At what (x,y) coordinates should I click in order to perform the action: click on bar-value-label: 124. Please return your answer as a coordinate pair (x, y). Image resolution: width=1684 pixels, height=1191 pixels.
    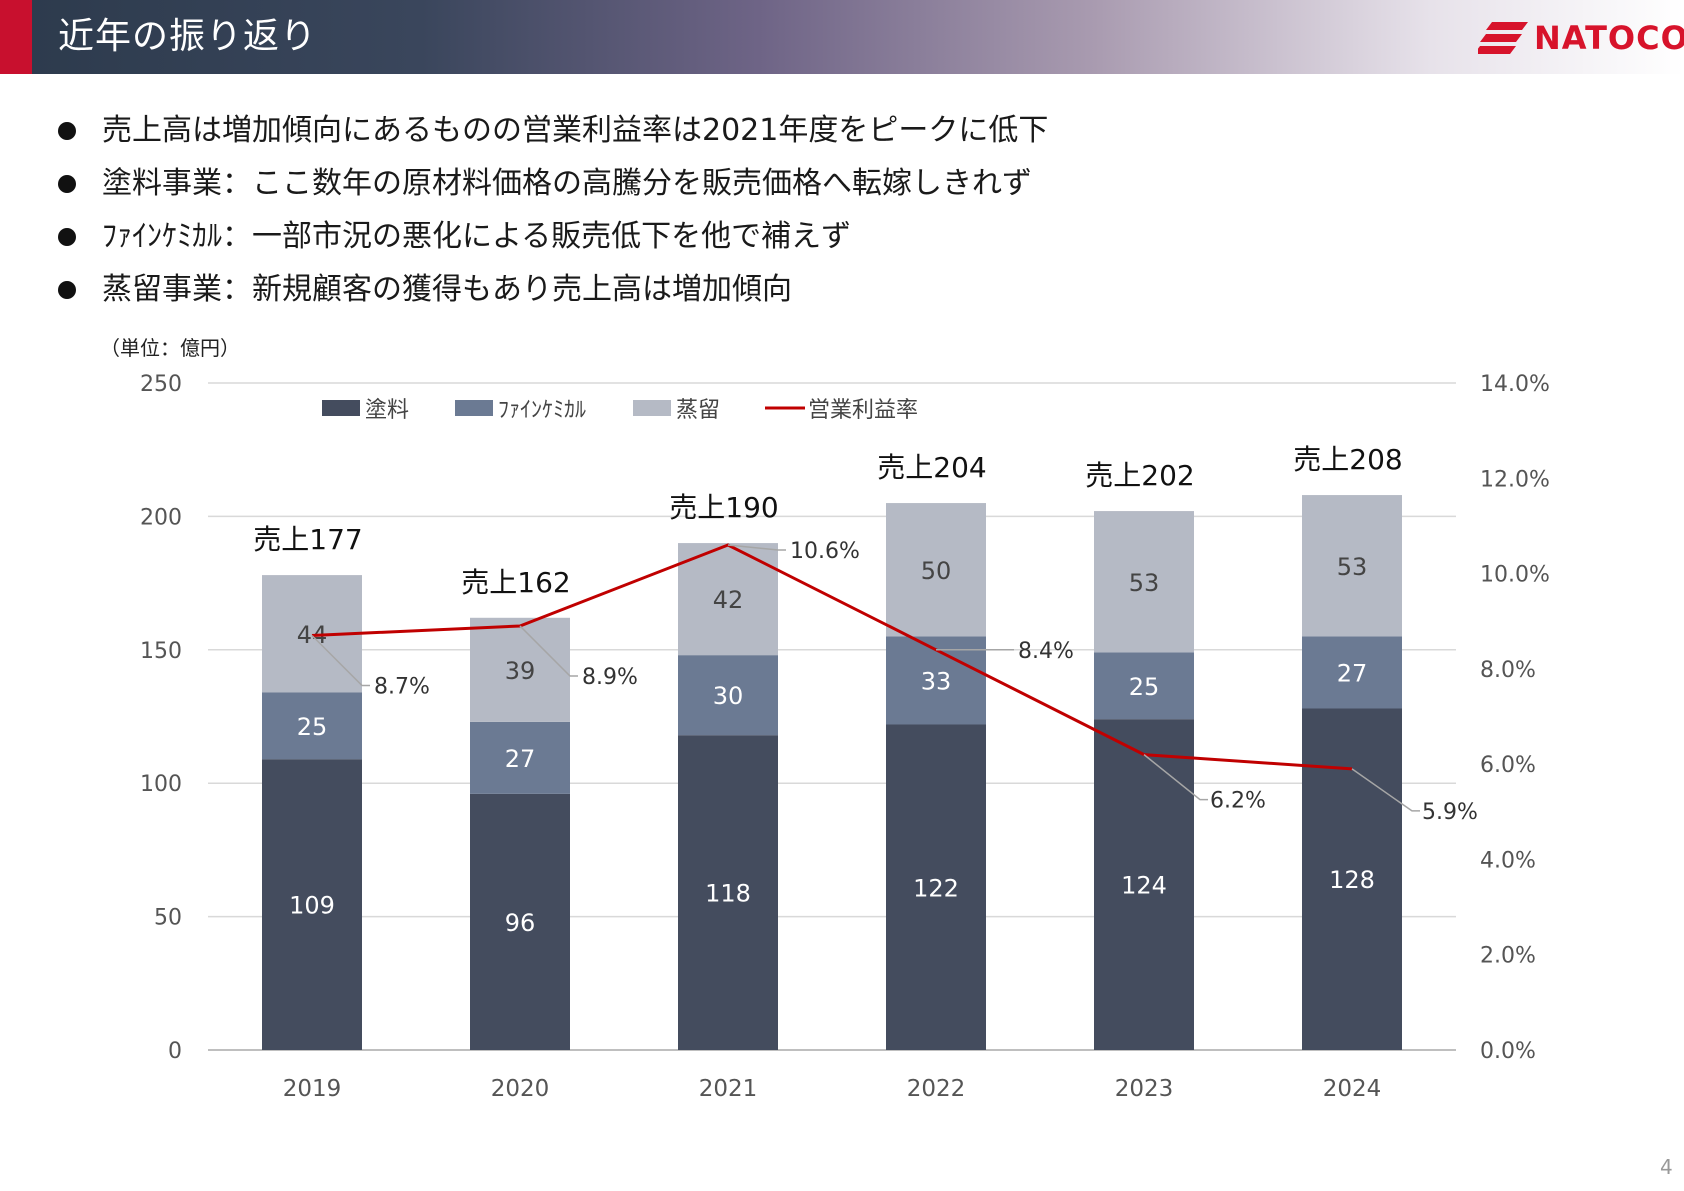
    Looking at the image, I should click on (1144, 886).